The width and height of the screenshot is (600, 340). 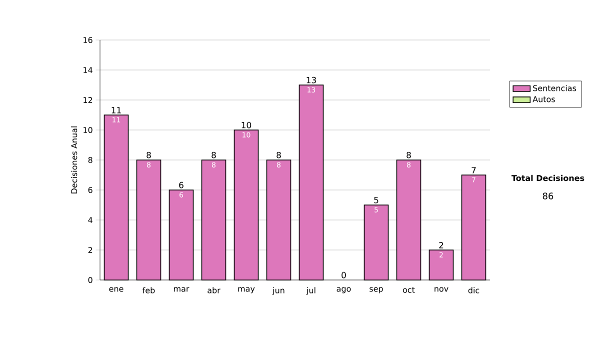 What do you see at coordinates (376, 200) in the screenshot?
I see `total-label: 5` at bounding box center [376, 200].